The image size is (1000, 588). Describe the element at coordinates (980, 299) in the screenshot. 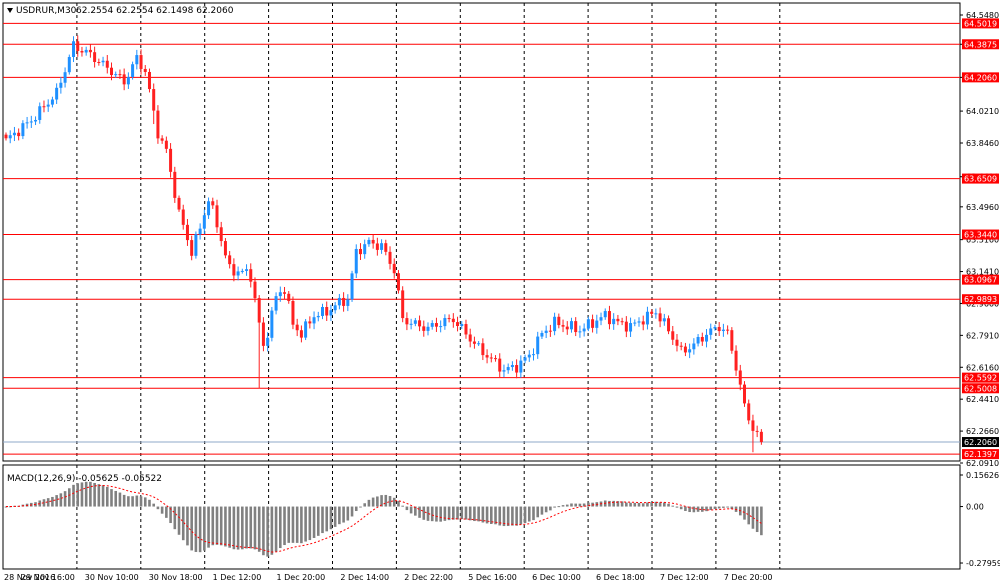

I see `level-tag` at that location.